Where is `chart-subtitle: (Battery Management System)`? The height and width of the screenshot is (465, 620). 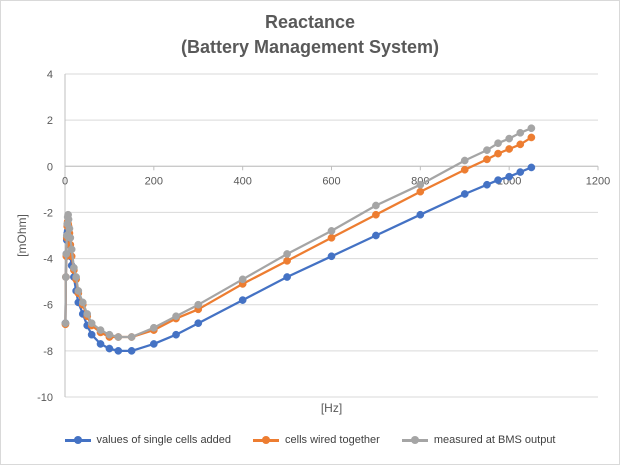 chart-subtitle: (Battery Management System) is located at coordinates (310, 47).